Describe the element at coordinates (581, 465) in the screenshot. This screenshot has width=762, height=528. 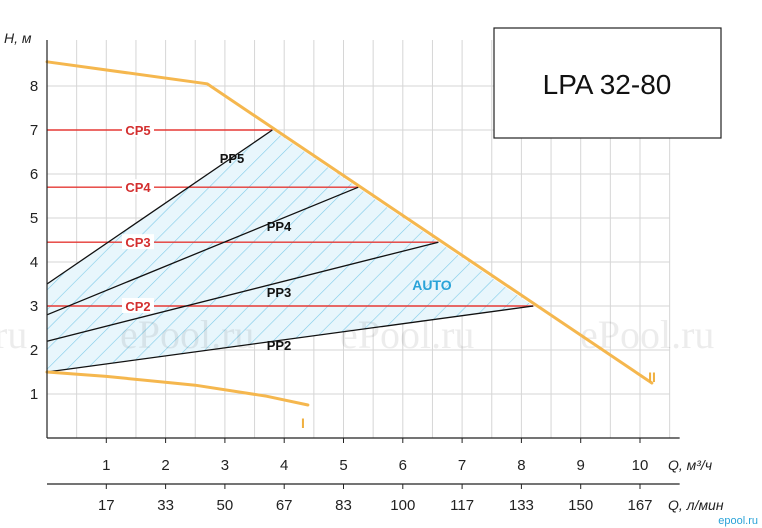
I see `x-tick-label: 9` at that location.